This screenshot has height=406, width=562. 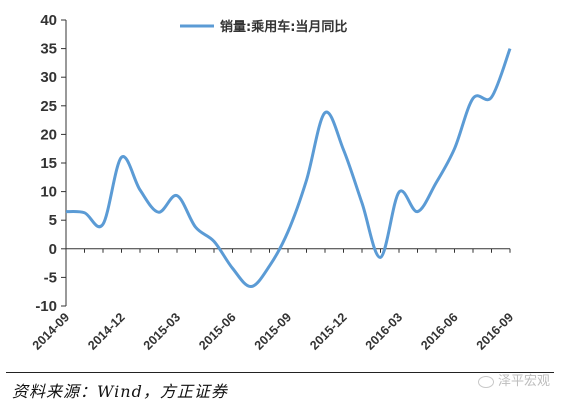 I want to click on watermark: 泽平宏观, so click(x=513, y=379).